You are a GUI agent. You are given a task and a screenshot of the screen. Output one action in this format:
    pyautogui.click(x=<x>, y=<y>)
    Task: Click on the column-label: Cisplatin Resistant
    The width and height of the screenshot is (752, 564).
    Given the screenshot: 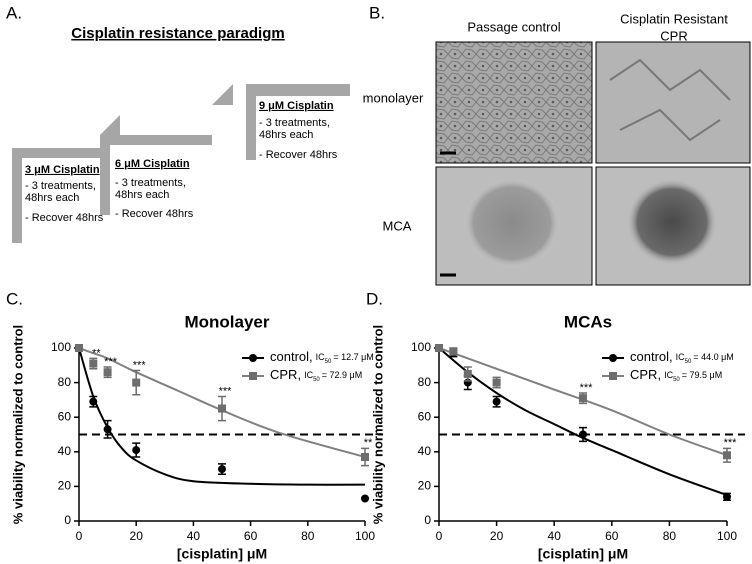 What is the action you would take?
    pyautogui.click(x=674, y=18)
    